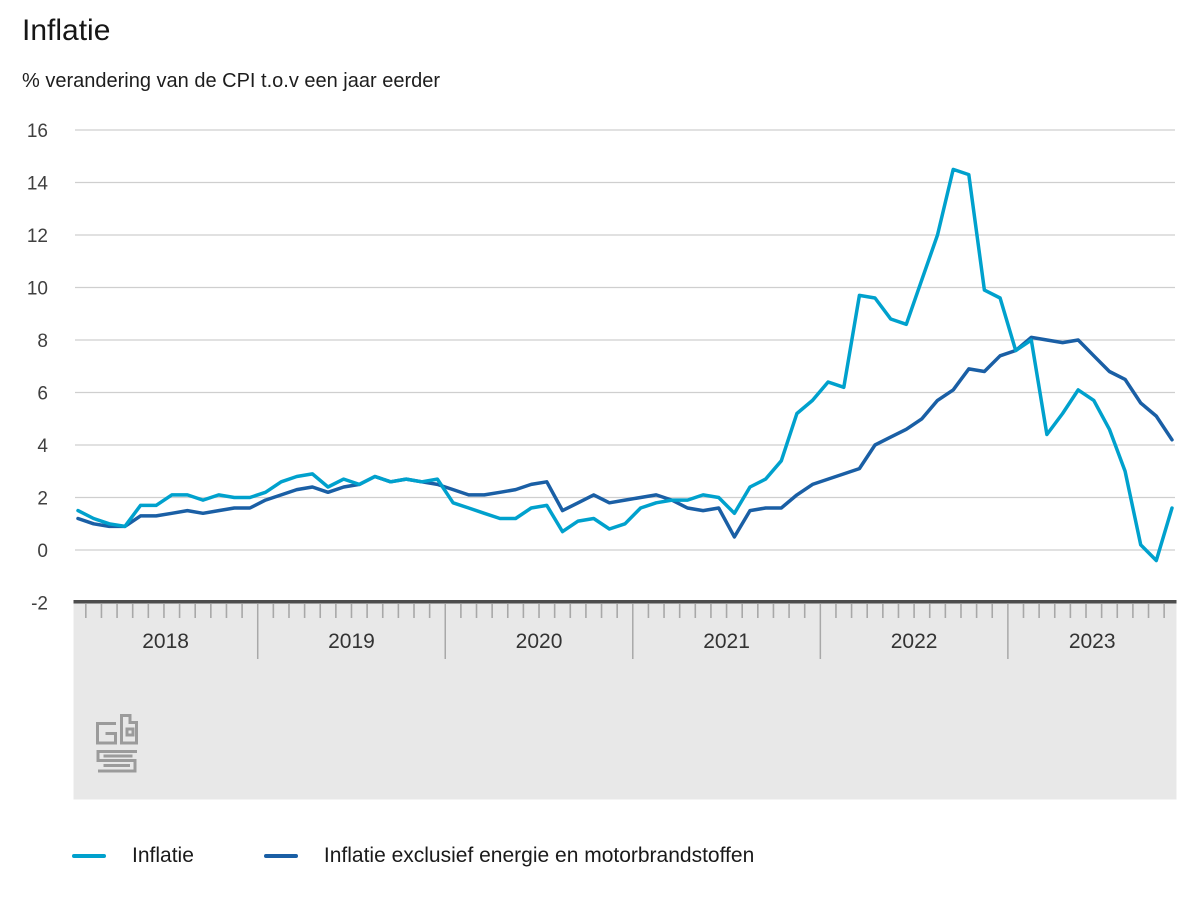 Image resolution: width=1200 pixels, height=900 pixels. I want to click on legend-label-inflatie: Inflatie, so click(163, 855).